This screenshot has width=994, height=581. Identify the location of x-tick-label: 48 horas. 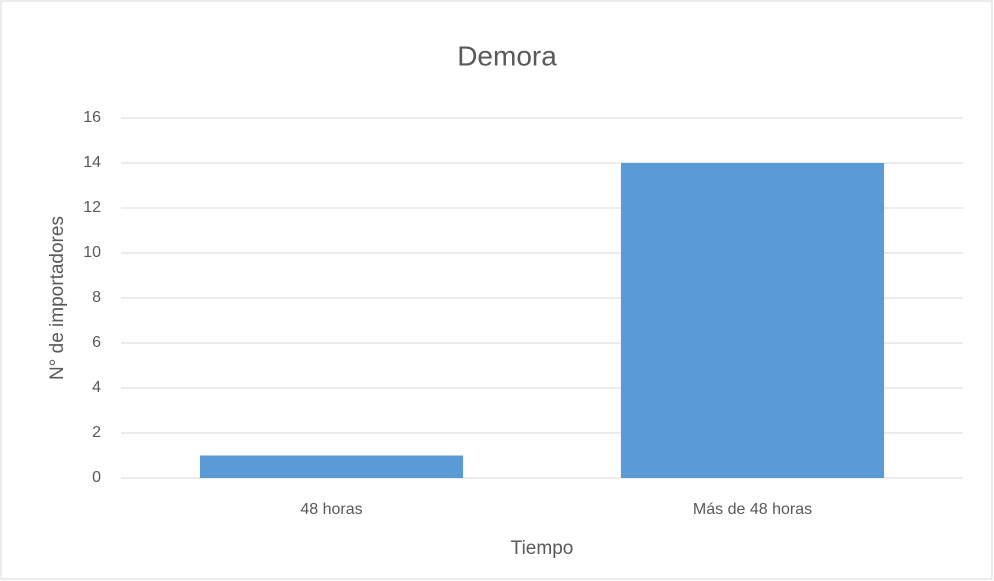
(331, 509).